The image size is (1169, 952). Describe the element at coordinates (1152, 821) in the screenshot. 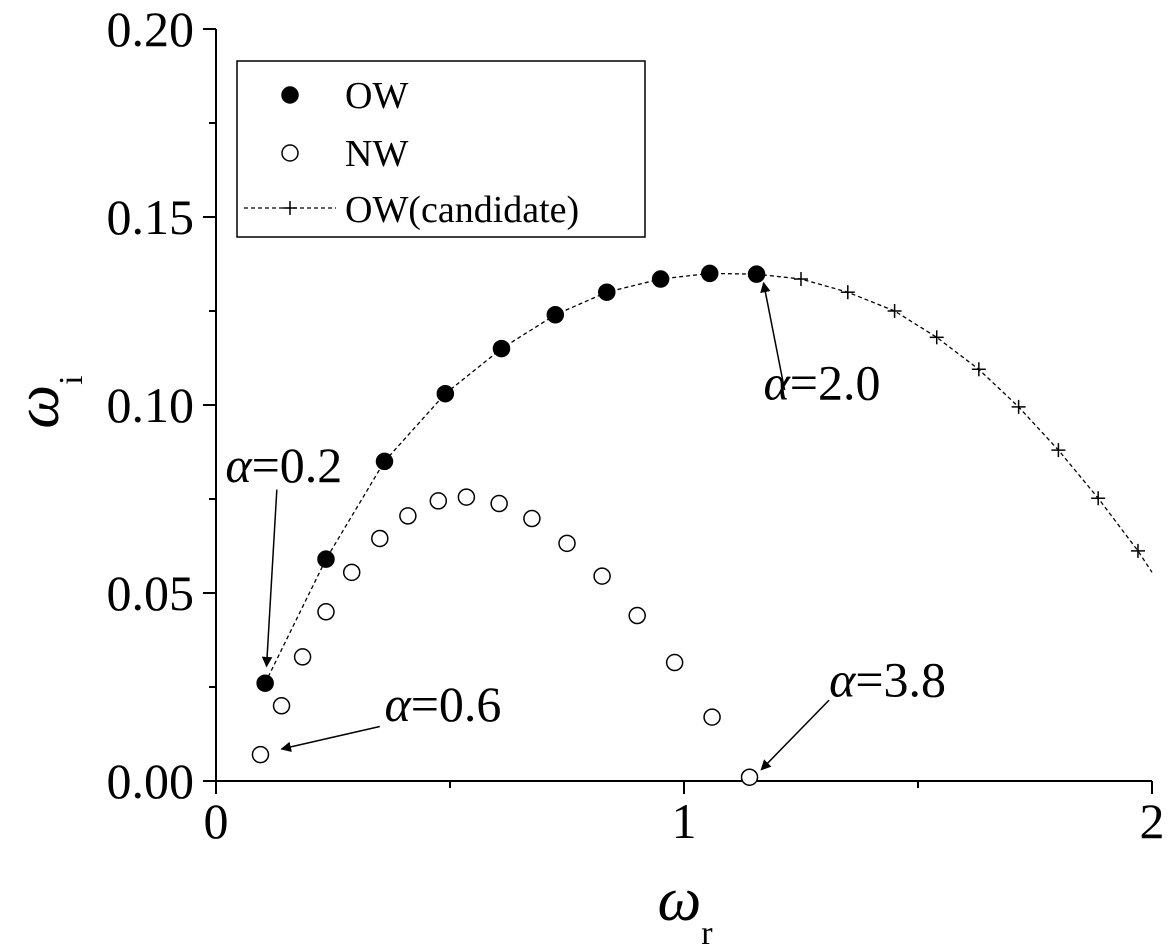

I see `x-tick-label: 2` at that location.